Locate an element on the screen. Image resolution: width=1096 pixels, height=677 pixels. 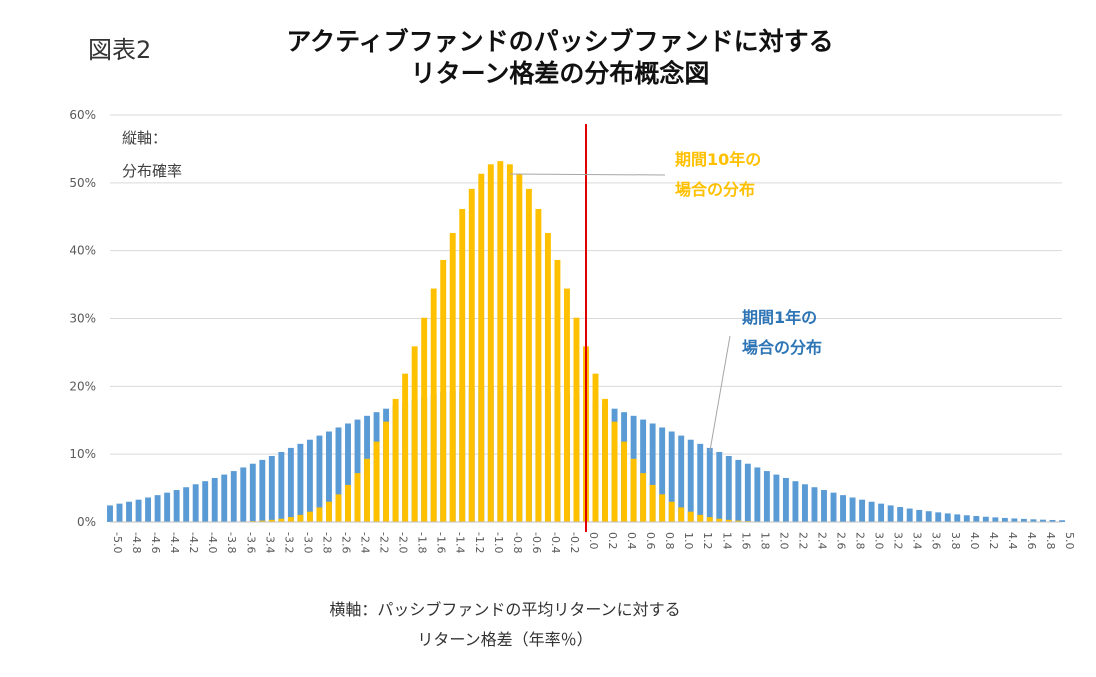
x-tick-label: 2.4 is located at coordinates (821, 541).